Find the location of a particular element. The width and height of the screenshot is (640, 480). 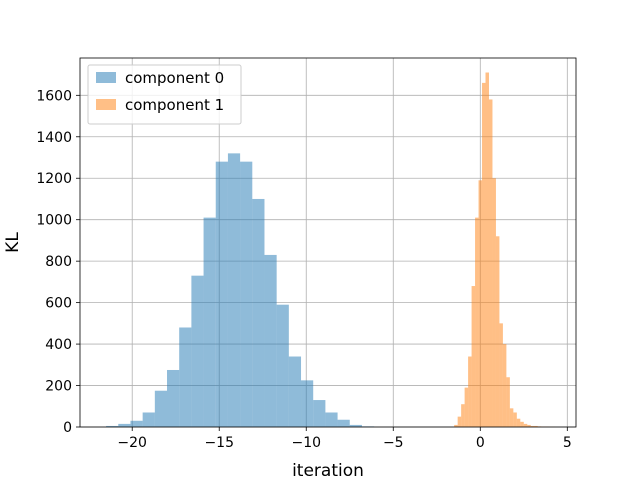

x-axis-label: iteration is located at coordinates (328, 470).